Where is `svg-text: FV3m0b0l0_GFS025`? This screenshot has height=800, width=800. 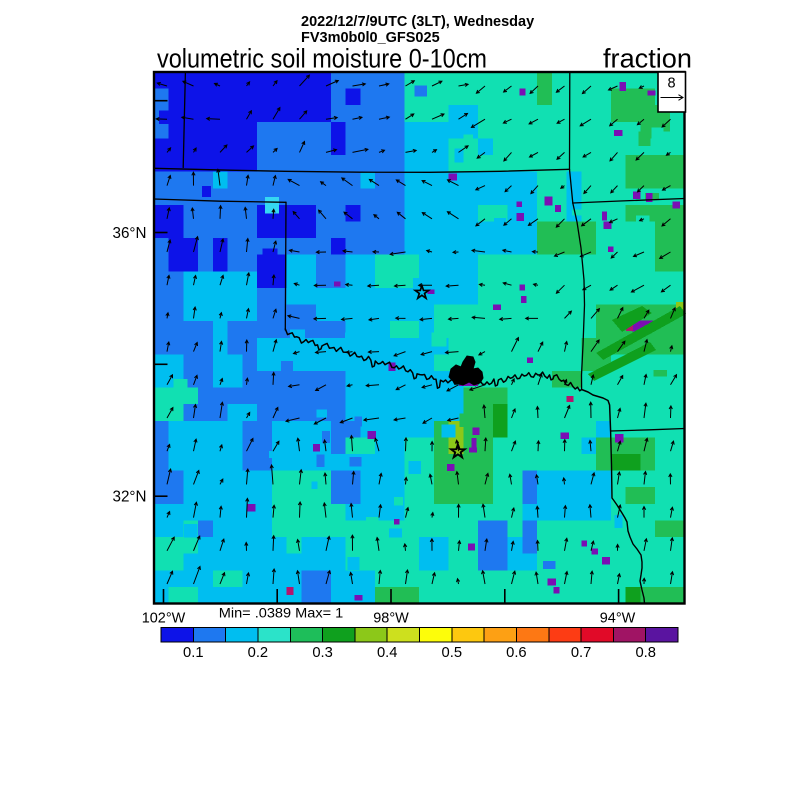
svg-text: FV3m0b0l0_GFS025 is located at coordinates (370, 38).